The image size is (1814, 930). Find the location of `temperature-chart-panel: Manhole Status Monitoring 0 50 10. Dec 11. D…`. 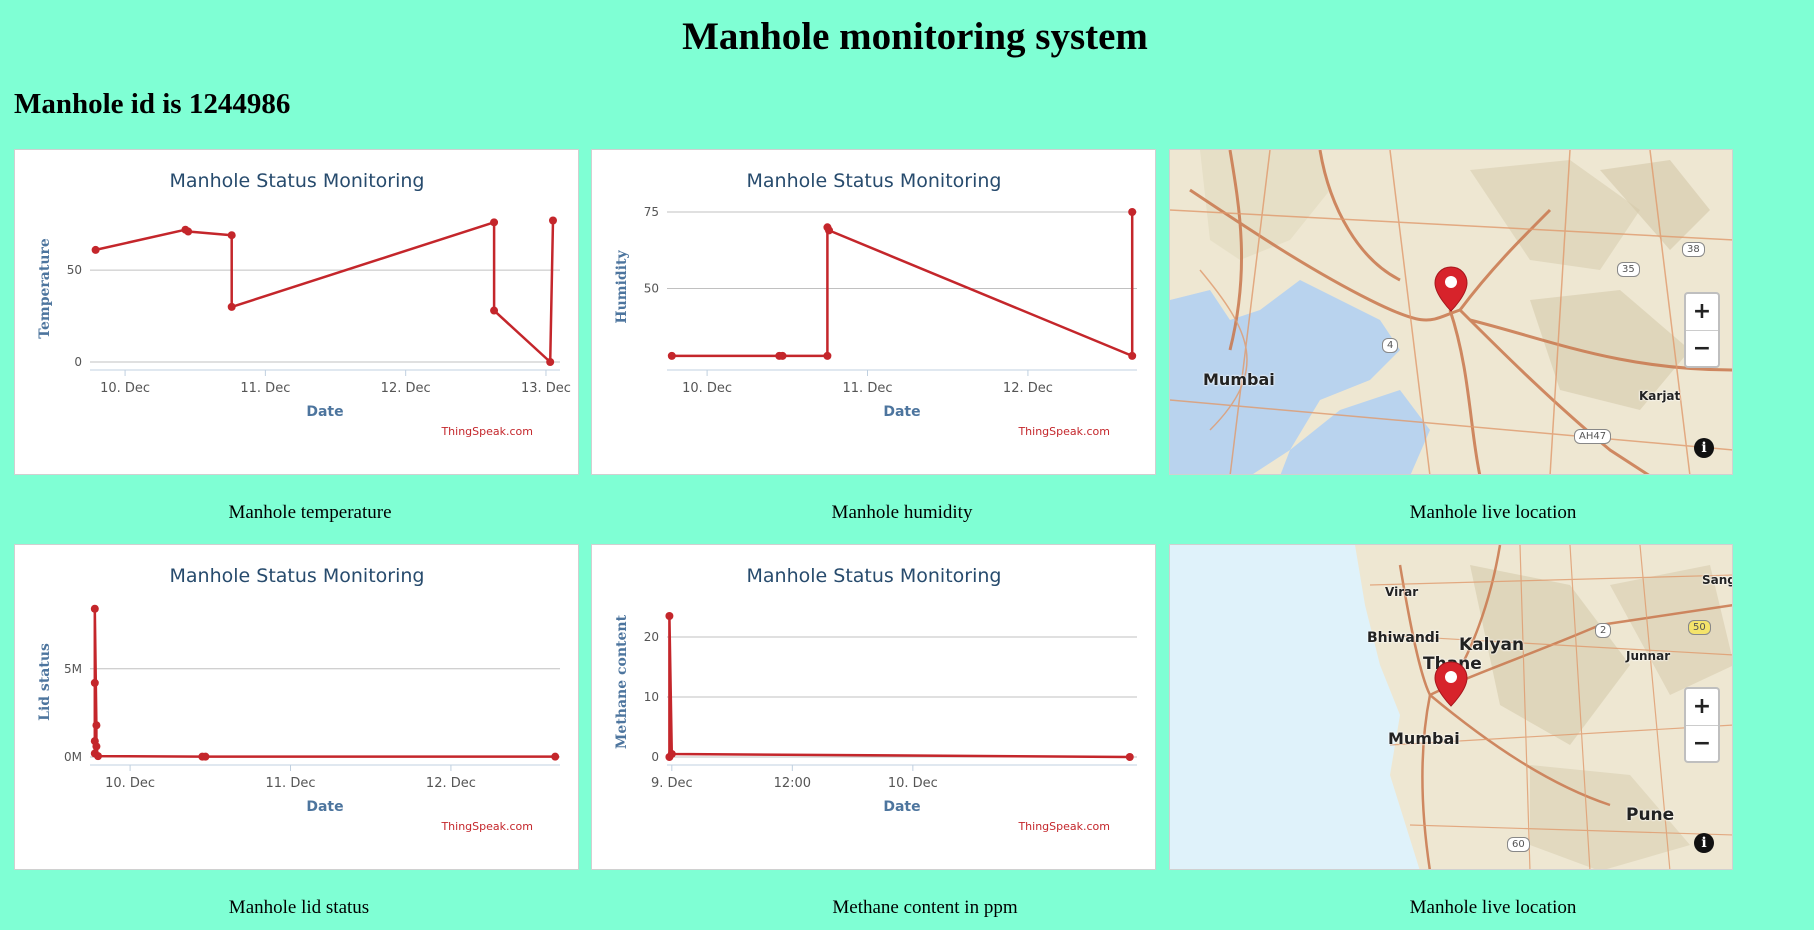

temperature-chart-panel: Manhole Status Monitoring 0 50 10. Dec 11. D… is located at coordinates (296, 312).